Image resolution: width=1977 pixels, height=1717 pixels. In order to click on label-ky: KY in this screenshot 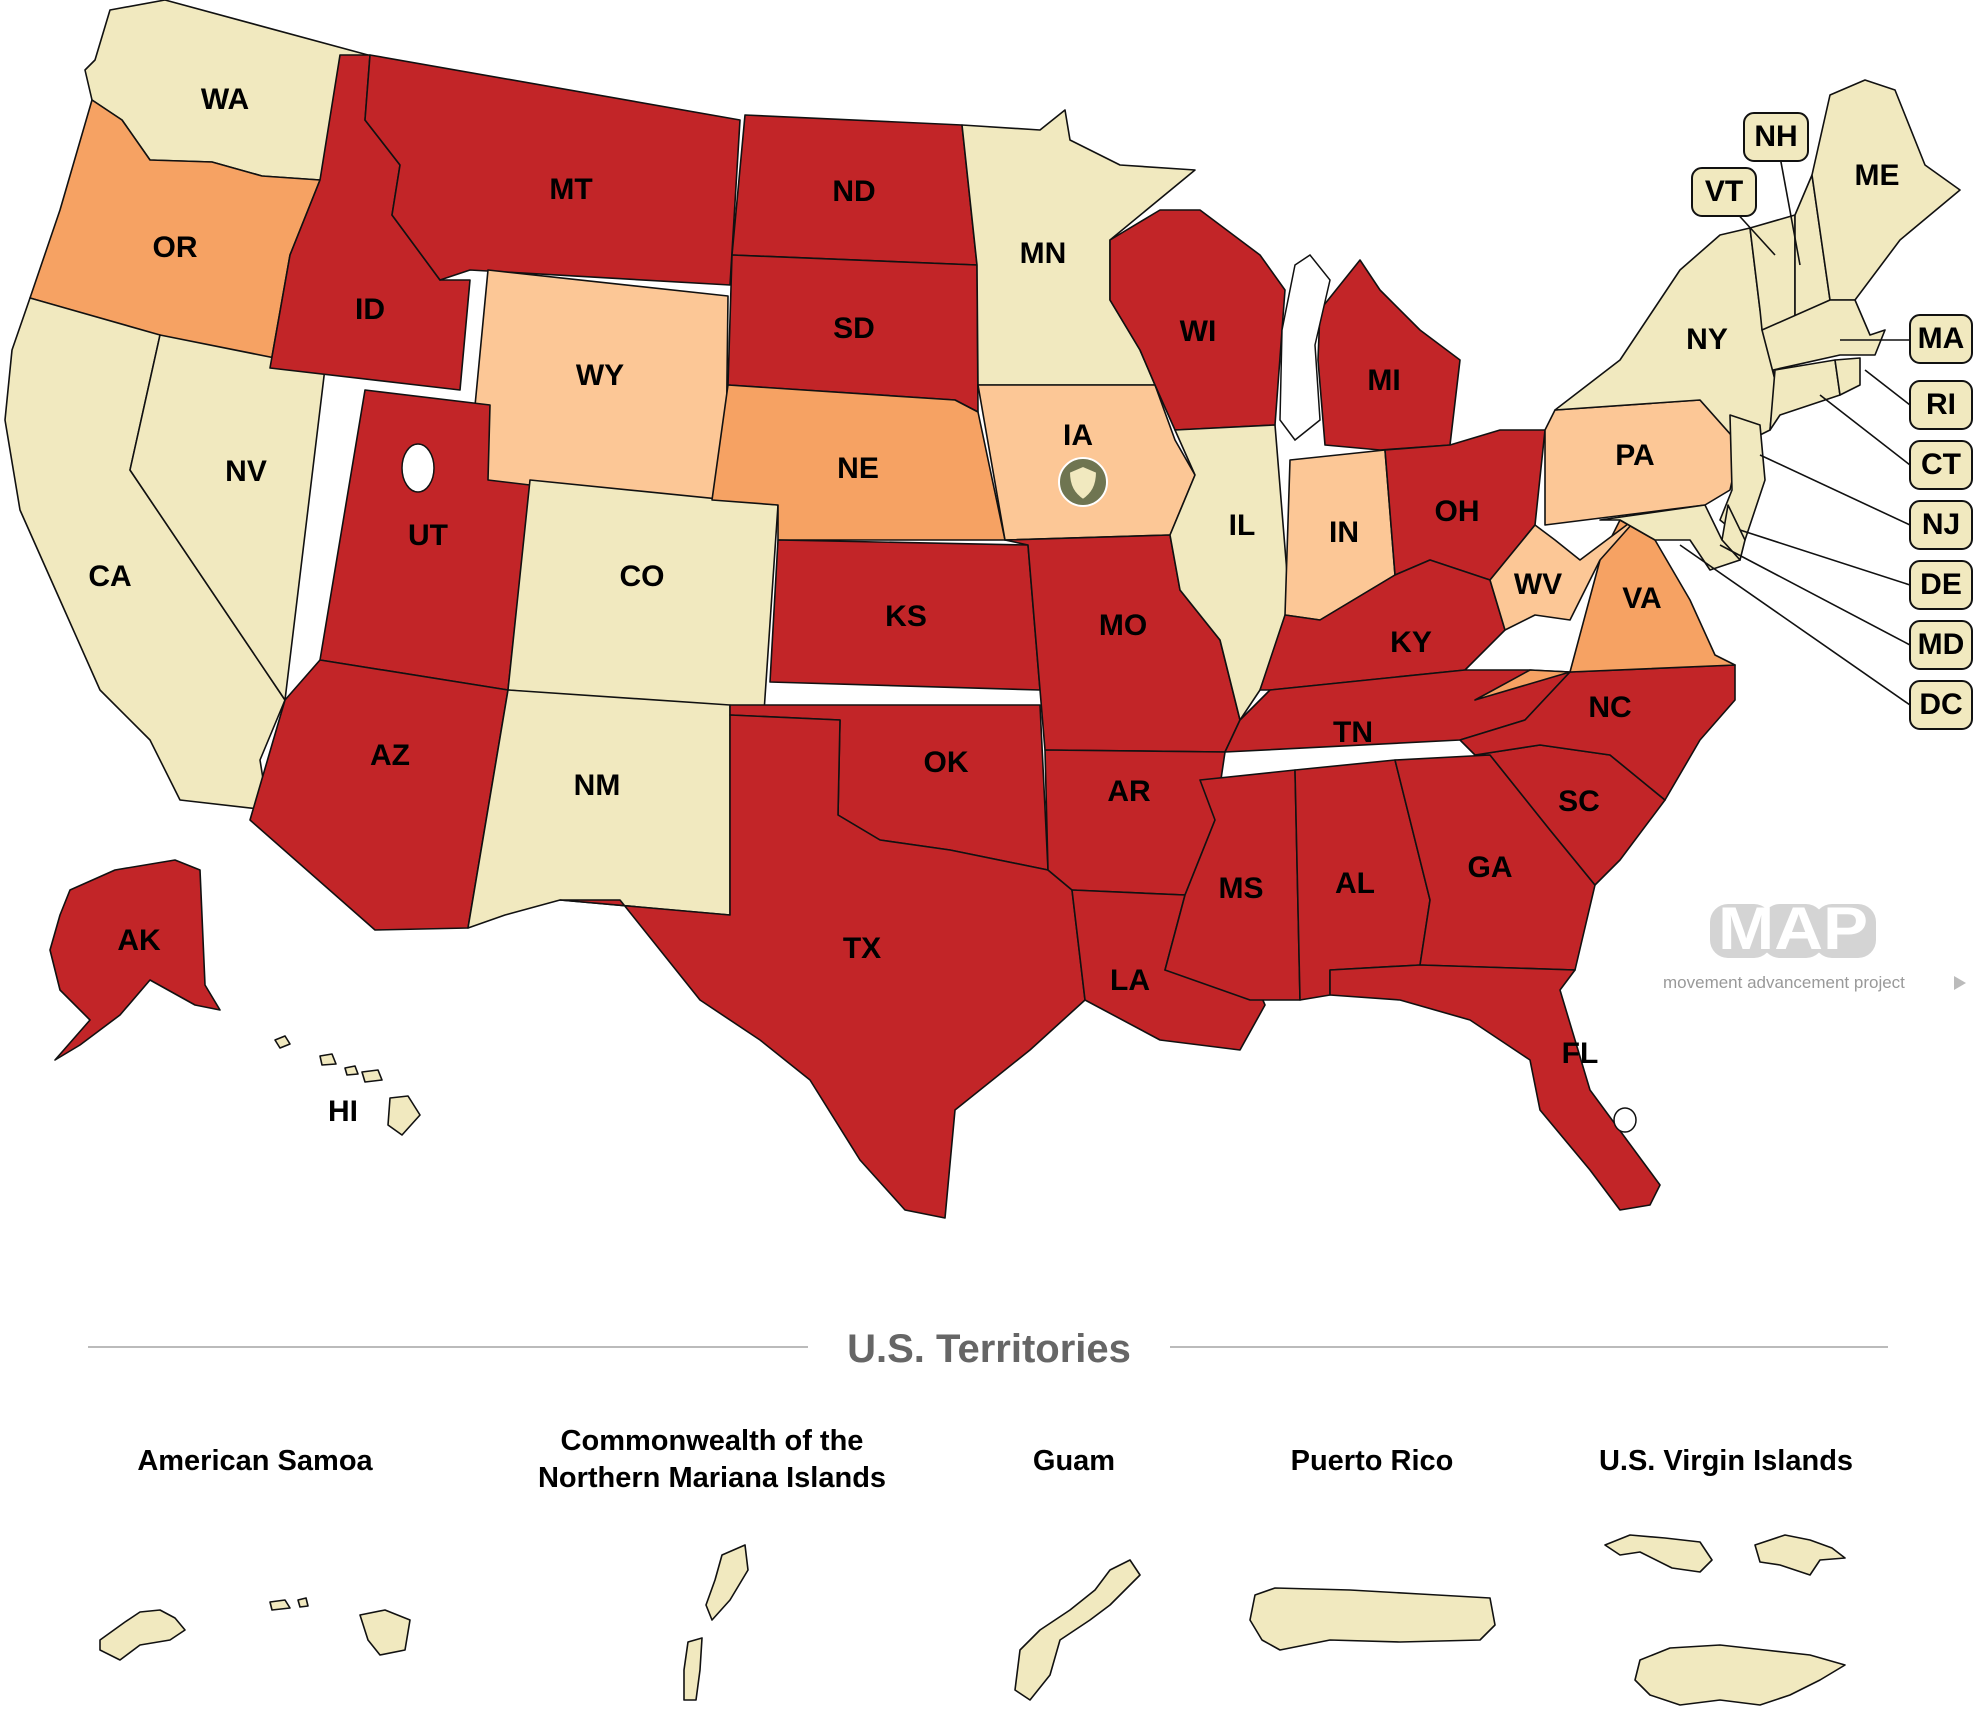, I will do `click(1411, 642)`.